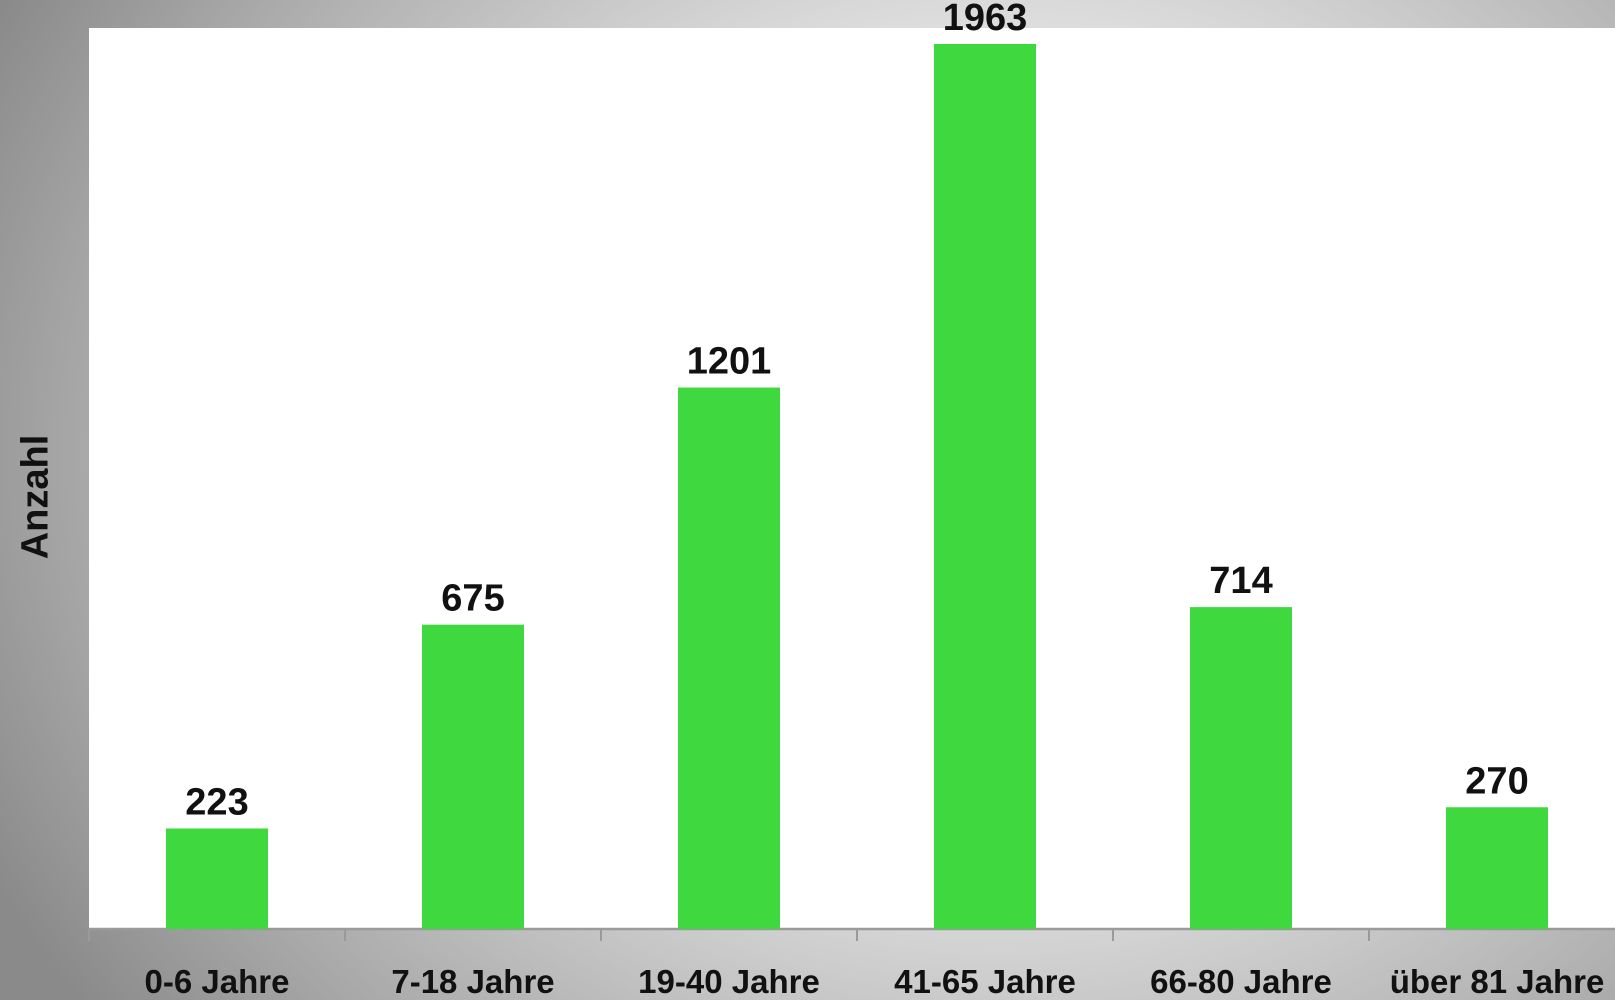  I want to click on x-tick-label: 41-65 Jahre, so click(985, 981).